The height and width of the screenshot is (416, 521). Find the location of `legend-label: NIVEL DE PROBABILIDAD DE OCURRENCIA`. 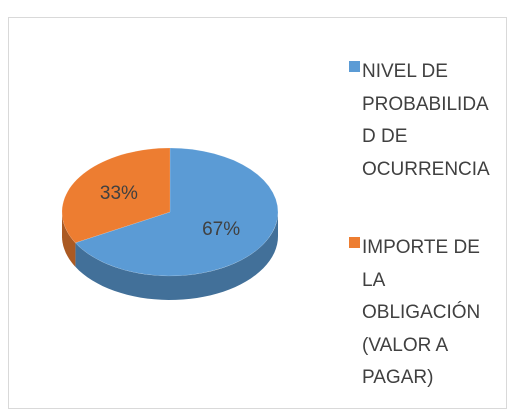

legend-label: NIVEL DE PROBABILIDAD DE OCURRENCIA is located at coordinates (426, 120).